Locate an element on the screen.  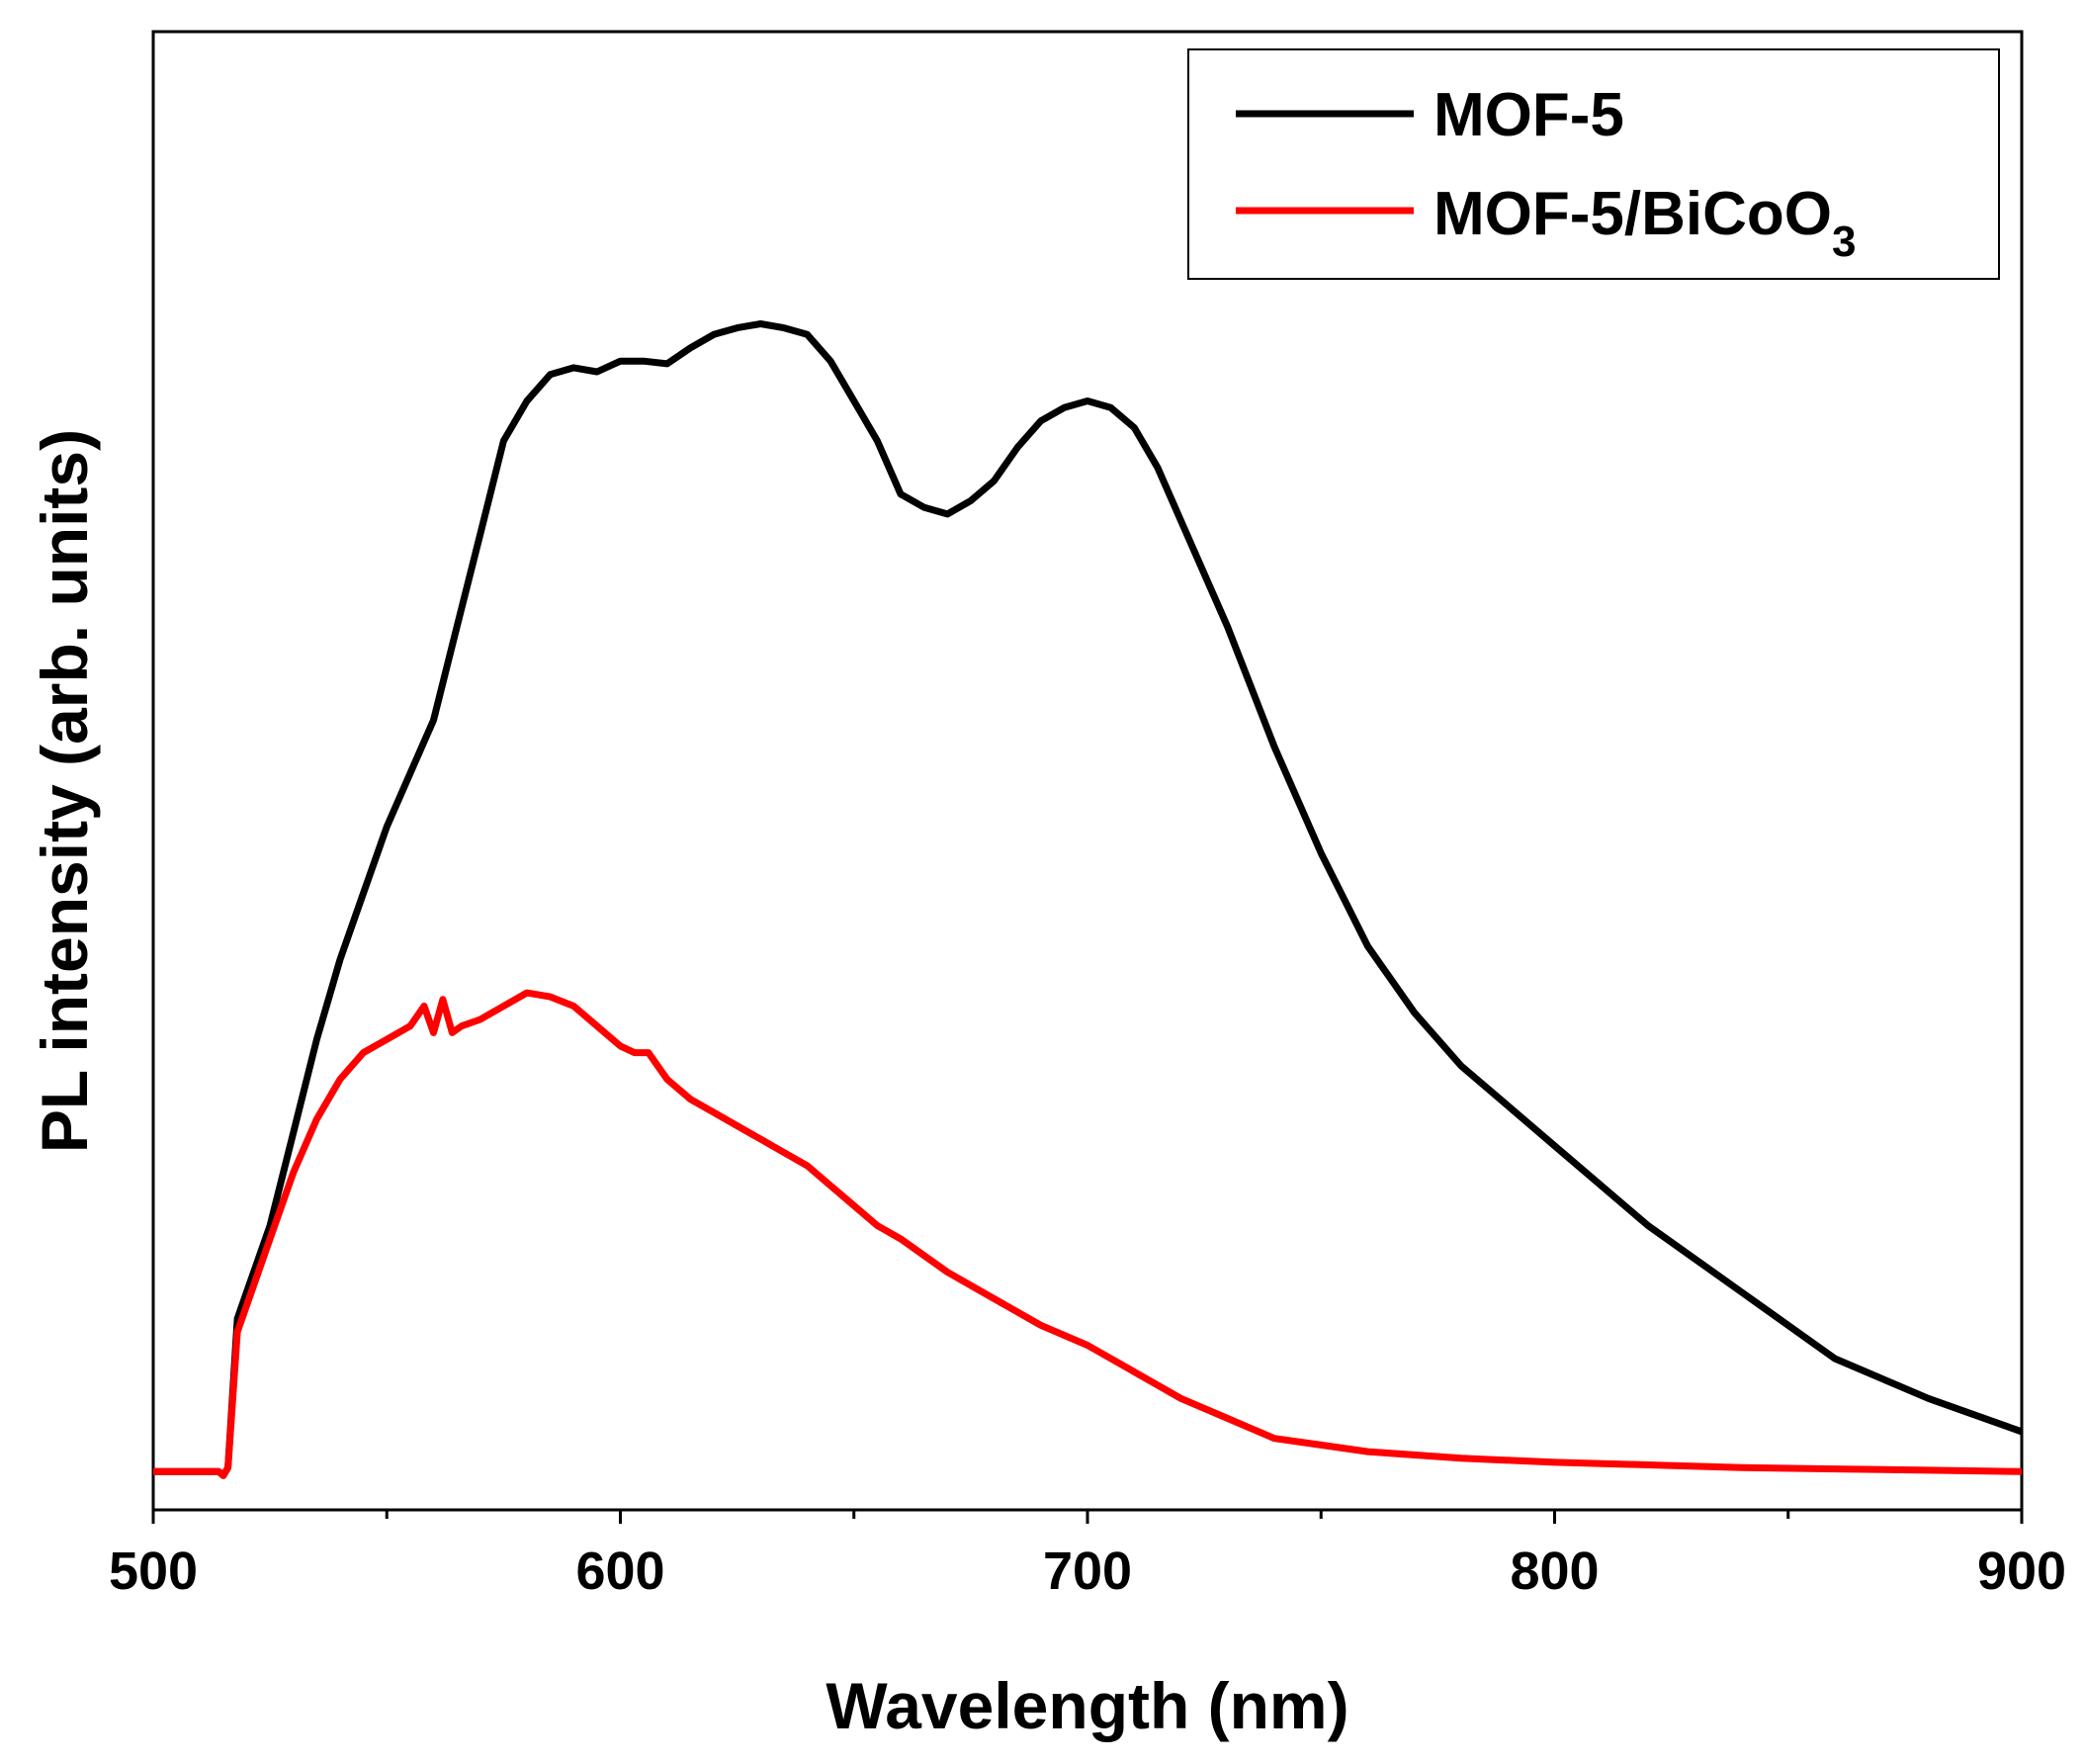
legend-label-mof-5: MOF-5 is located at coordinates (1528, 115).